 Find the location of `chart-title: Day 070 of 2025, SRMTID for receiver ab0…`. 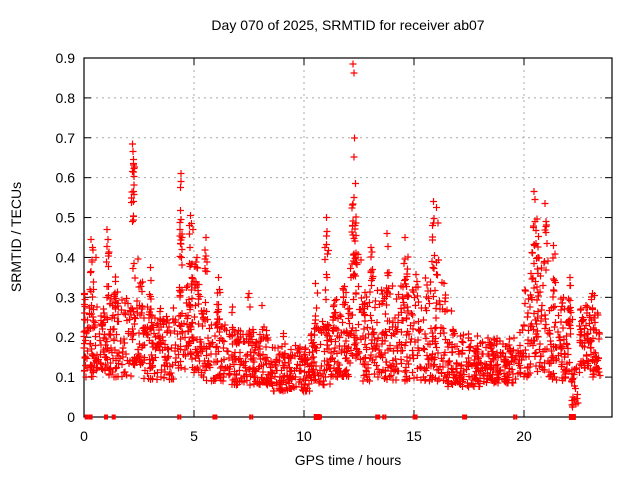

chart-title: Day 070 of 2025, SRMTID for receiver ab0… is located at coordinates (347, 25).